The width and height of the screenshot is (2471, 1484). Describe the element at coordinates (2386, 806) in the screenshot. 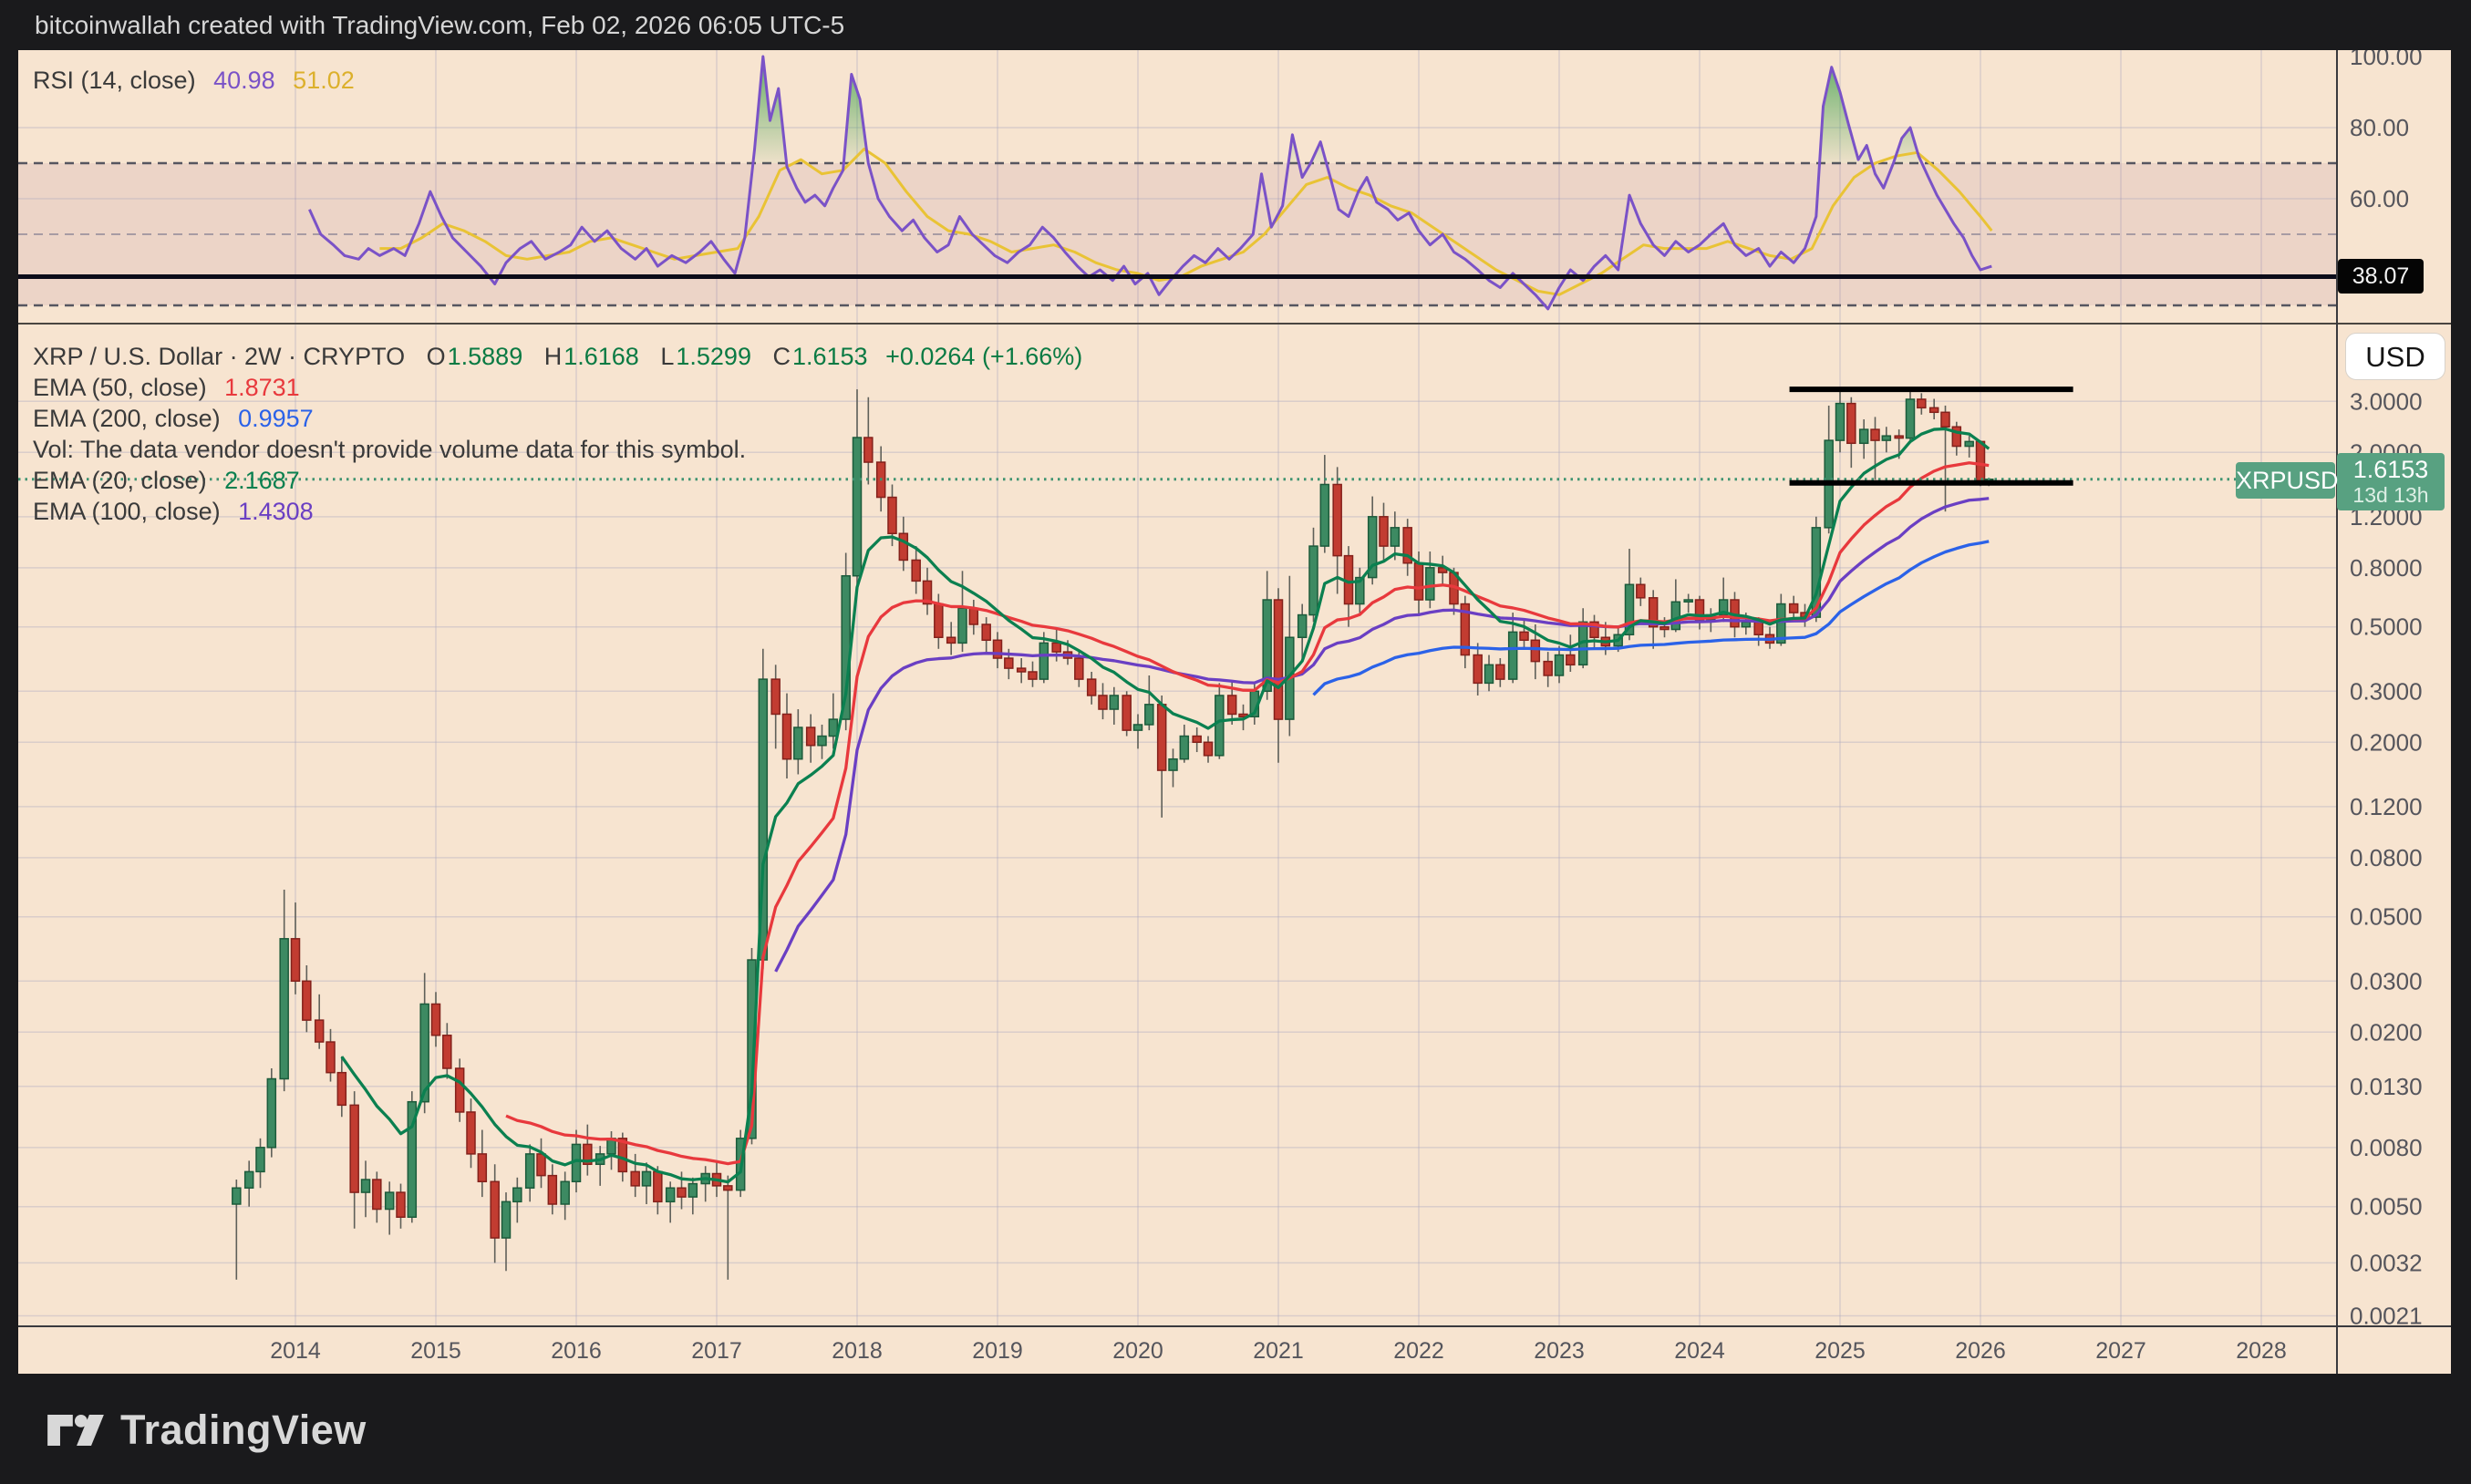

I see `svg-text: 0.1200` at that location.